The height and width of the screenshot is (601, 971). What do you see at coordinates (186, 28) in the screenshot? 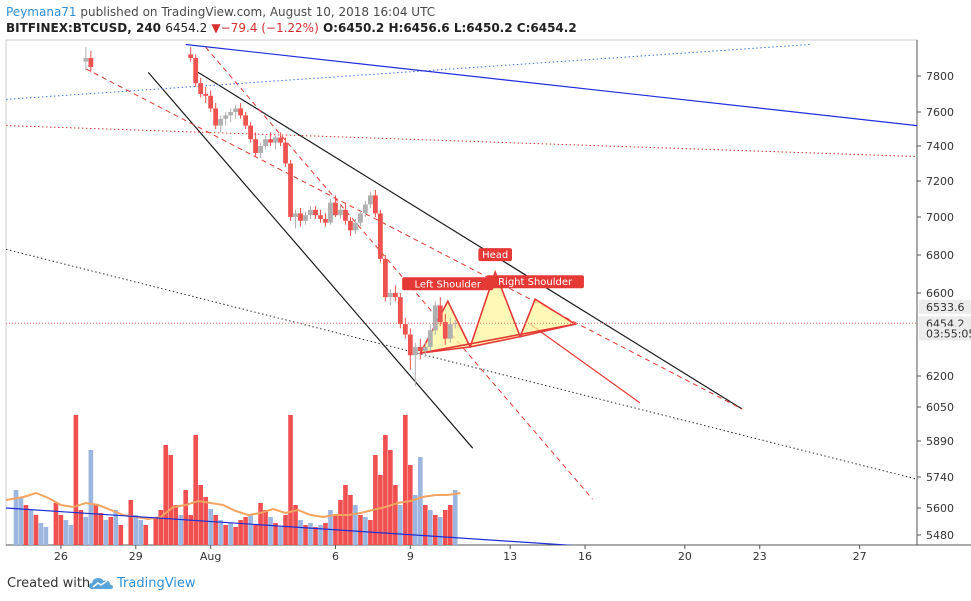
I see `last-price: 6454.2` at bounding box center [186, 28].